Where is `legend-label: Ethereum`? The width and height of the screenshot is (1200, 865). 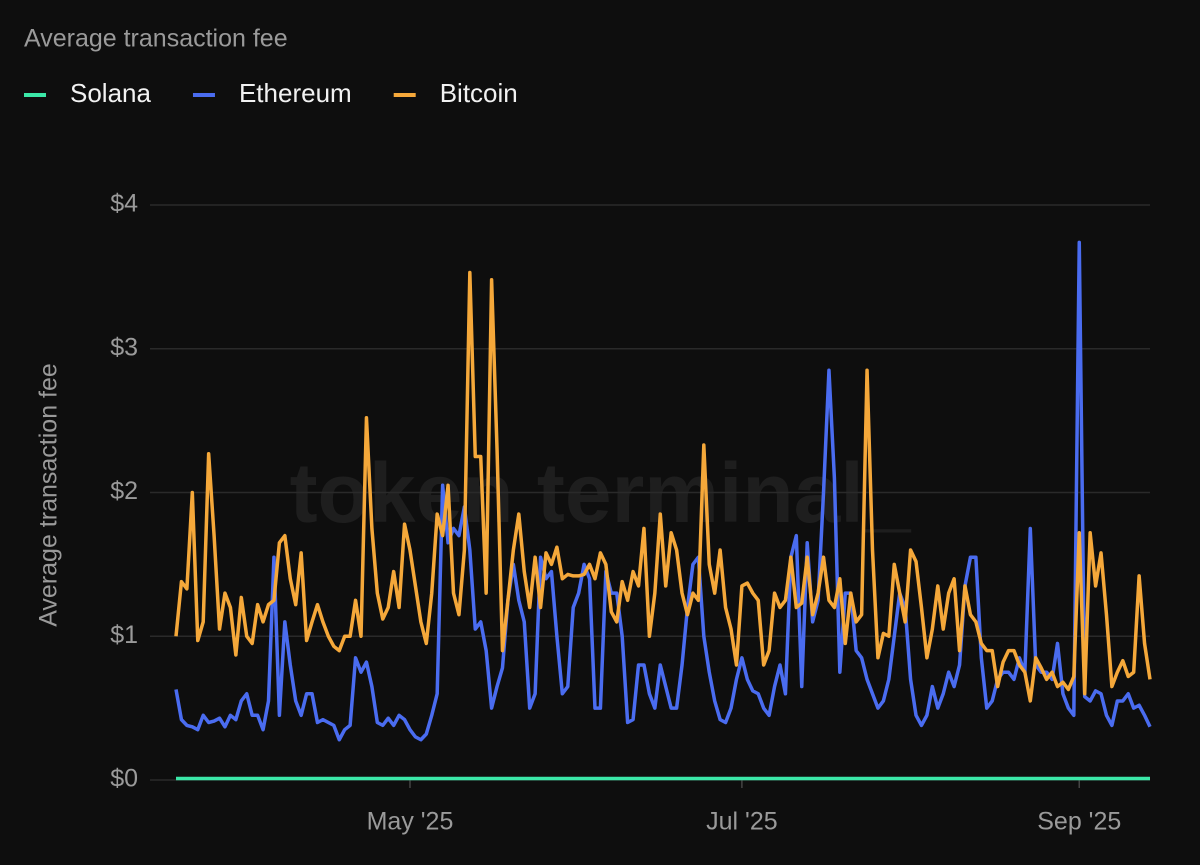 legend-label: Ethereum is located at coordinates (295, 93).